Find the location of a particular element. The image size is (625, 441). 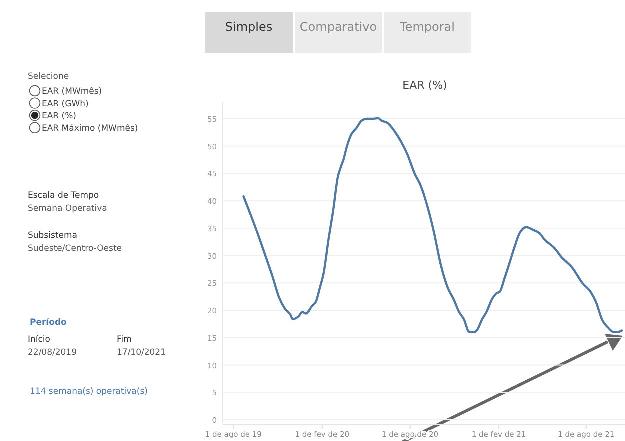

text: EAR (MWmês) is located at coordinates (72, 92).